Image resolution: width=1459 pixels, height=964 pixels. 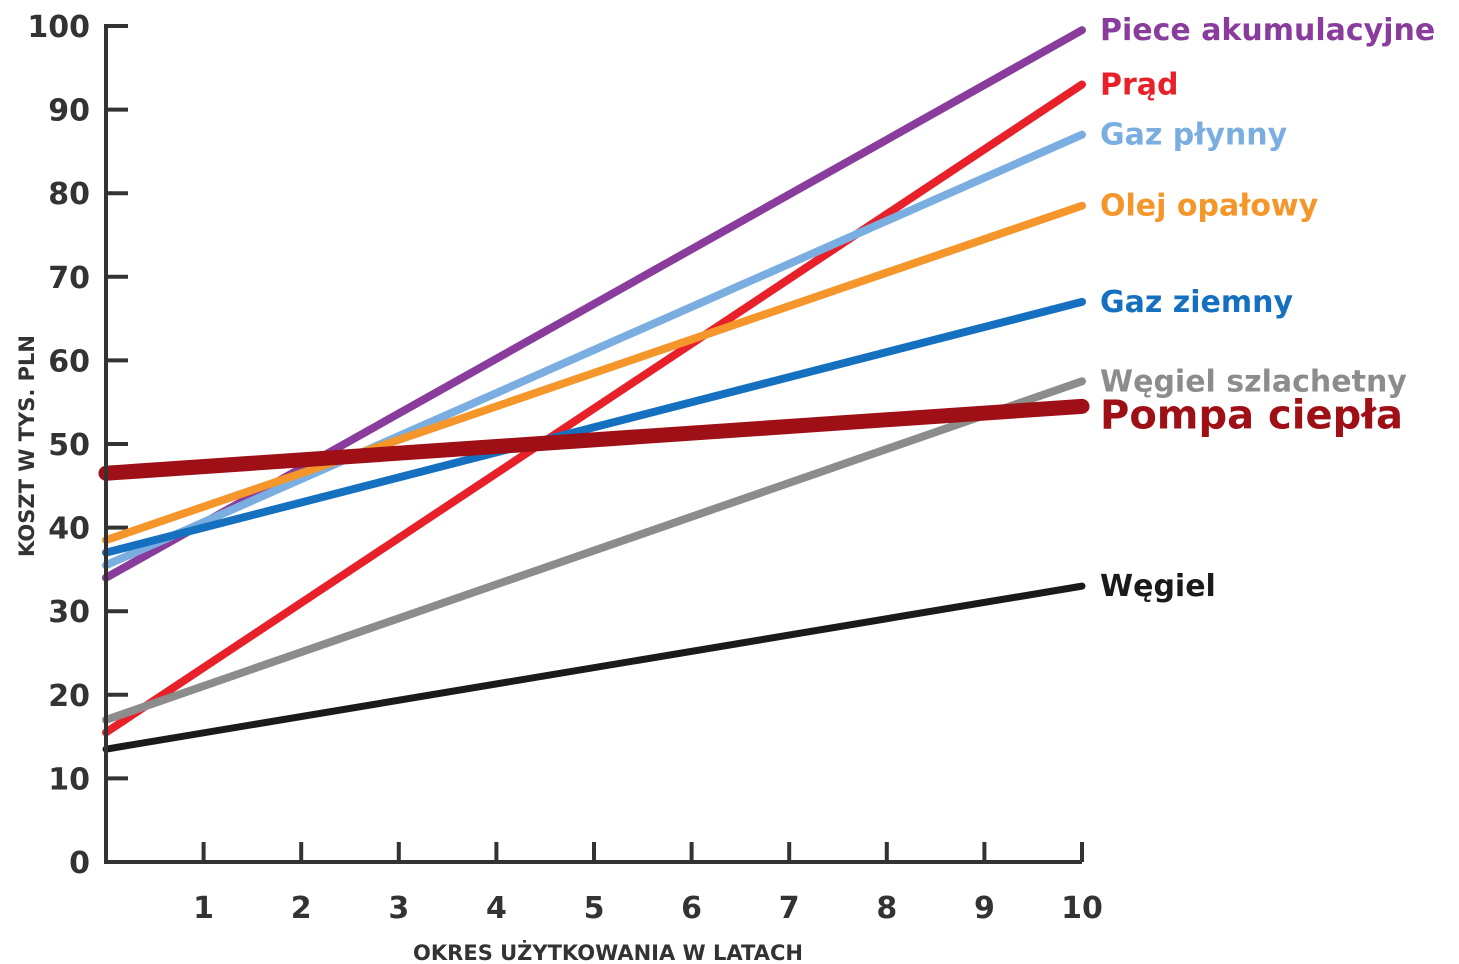 What do you see at coordinates (69, 194) in the screenshot?
I see `y-tick-label: 80` at bounding box center [69, 194].